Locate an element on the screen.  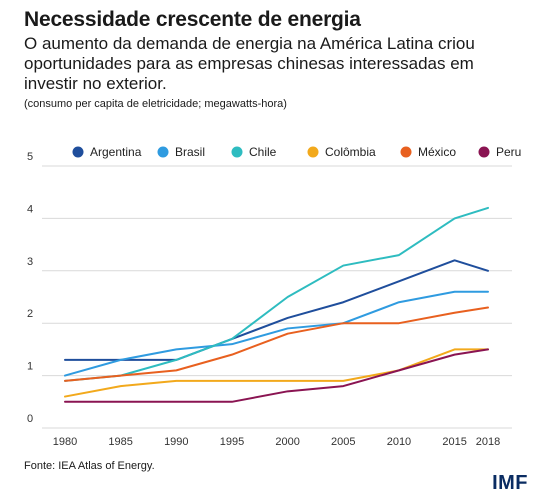
x-tick-label: 2010 is located at coordinates (399, 442).